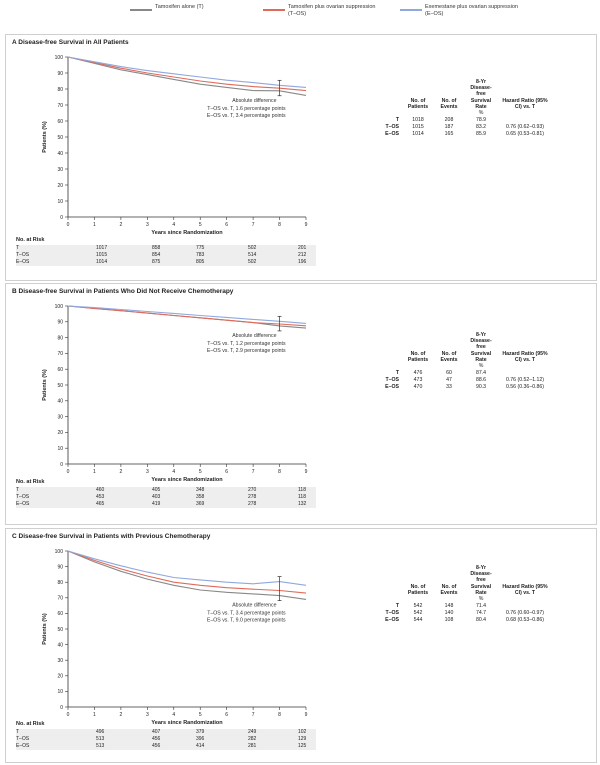 This screenshot has height=765, width=600. I want to click on stats-cell: 470, so click(418, 387).